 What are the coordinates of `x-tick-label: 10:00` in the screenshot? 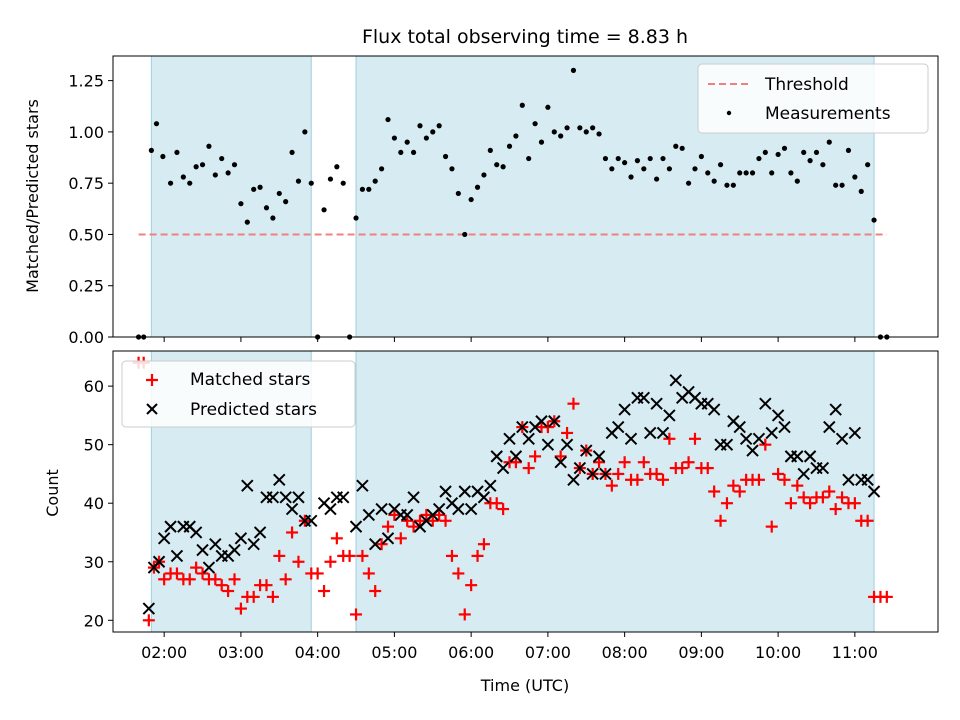 It's located at (778, 652).